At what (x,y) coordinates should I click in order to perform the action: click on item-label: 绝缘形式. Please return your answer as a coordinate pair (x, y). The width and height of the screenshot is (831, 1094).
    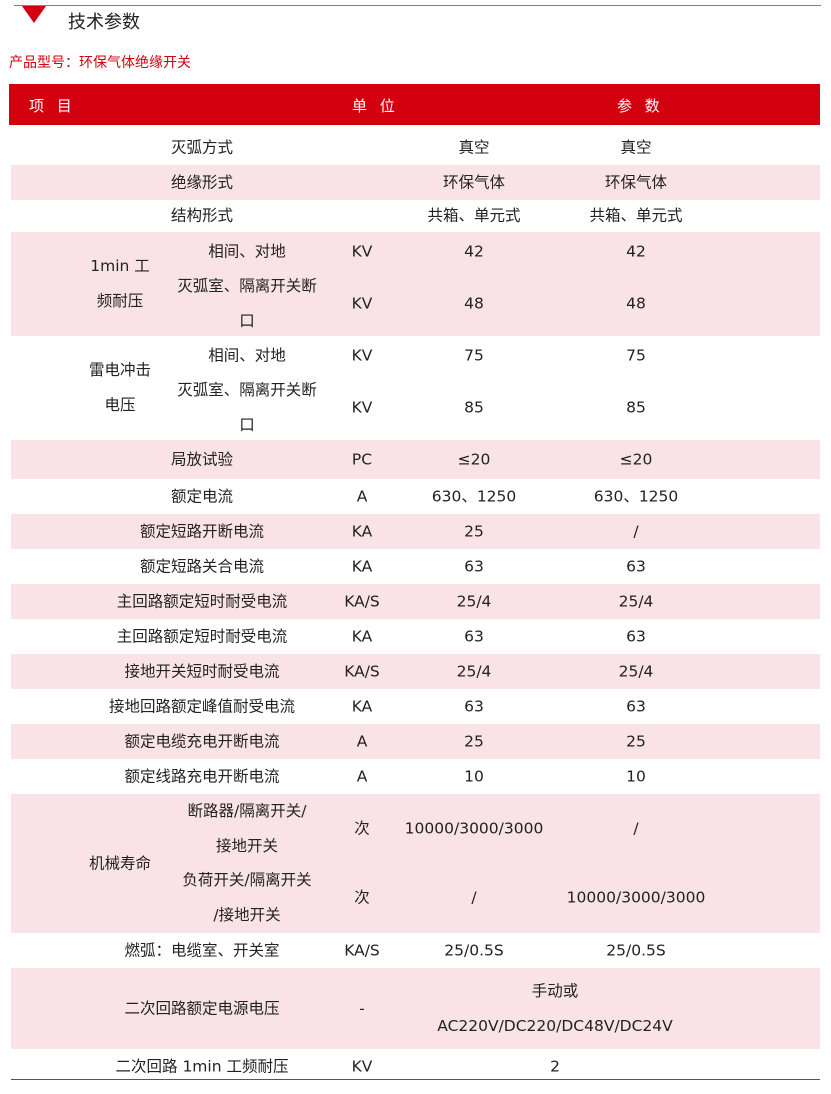
    Looking at the image, I should click on (202, 182).